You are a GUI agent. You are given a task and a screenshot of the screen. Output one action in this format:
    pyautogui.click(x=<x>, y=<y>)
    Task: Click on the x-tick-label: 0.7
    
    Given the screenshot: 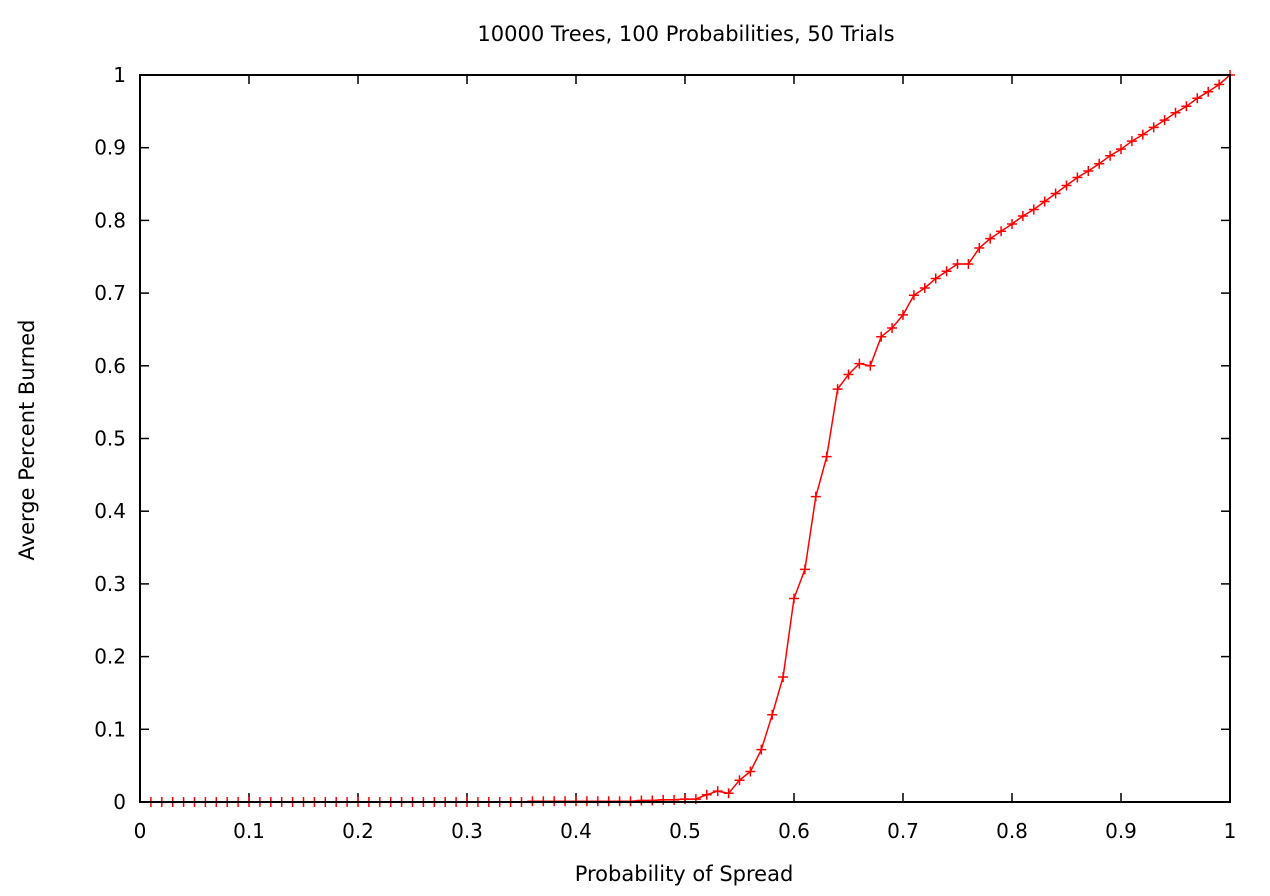 What is the action you would take?
    pyautogui.click(x=903, y=831)
    